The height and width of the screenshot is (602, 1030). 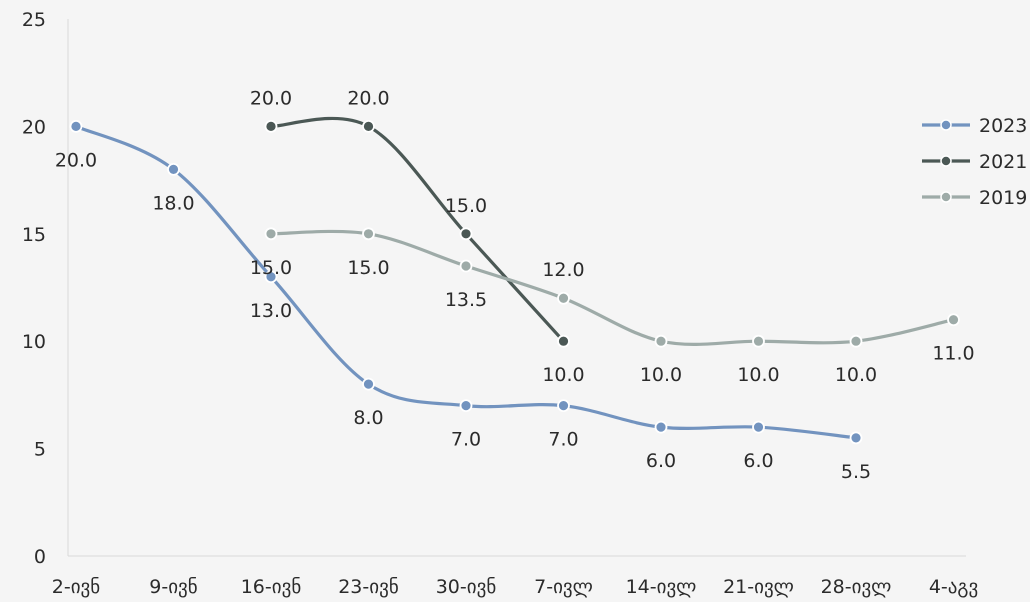 I want to click on legend: 2023 2021 2019, so click(x=974, y=162).